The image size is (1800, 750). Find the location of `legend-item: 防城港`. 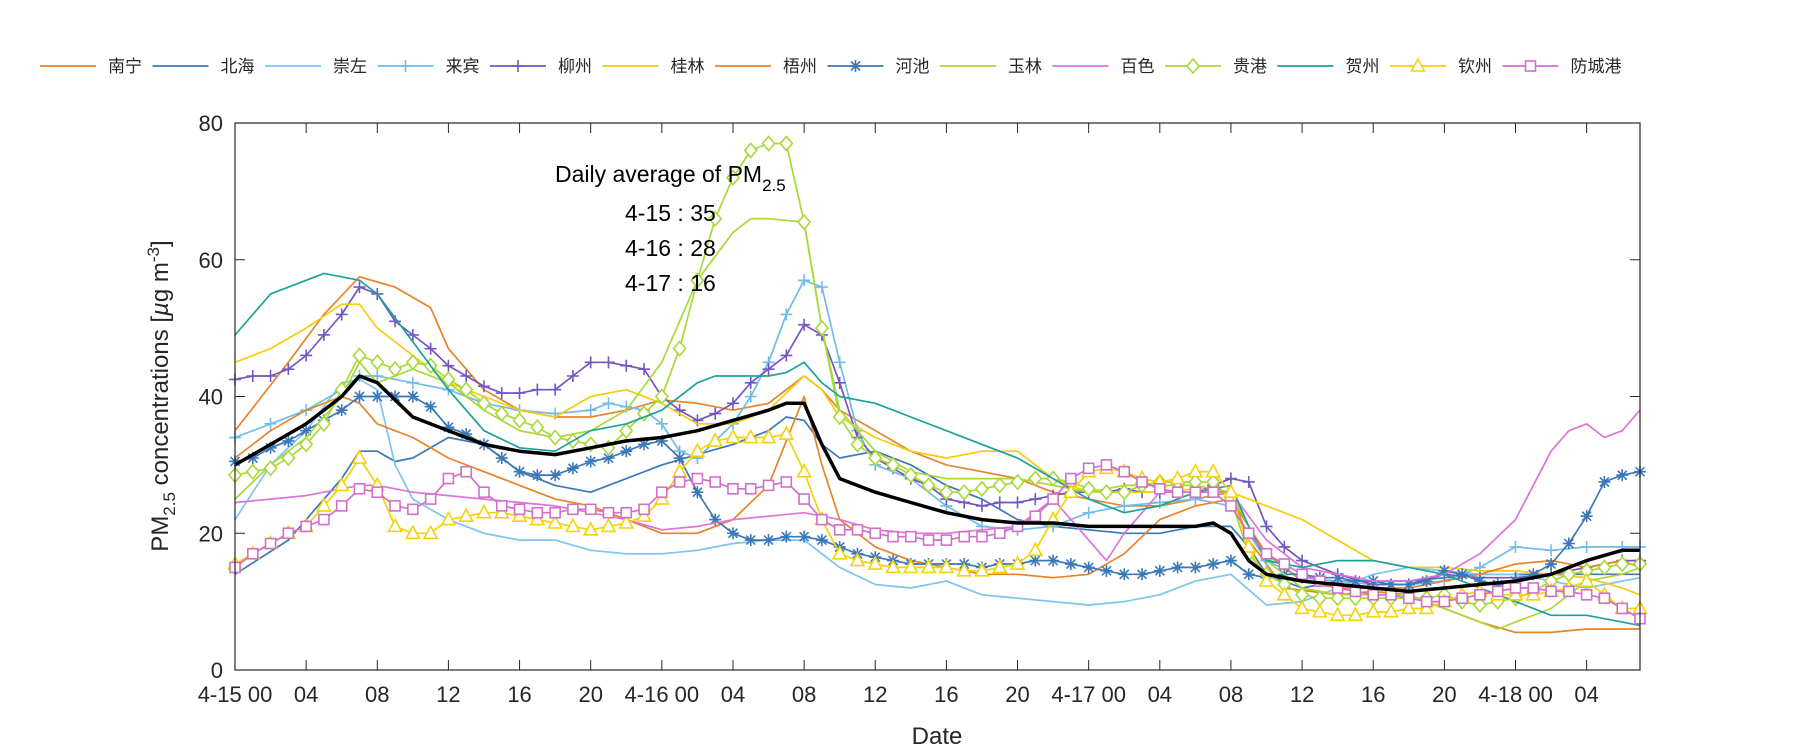

legend-item: 防城港 is located at coordinates (1562, 67).